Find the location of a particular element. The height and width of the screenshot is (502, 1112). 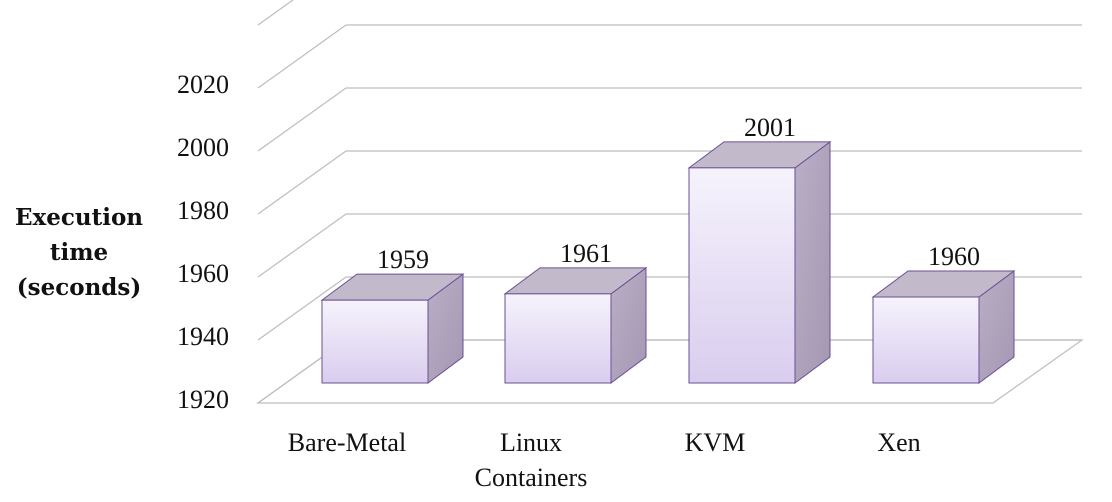

bar: 2001 is located at coordinates (759, 248).